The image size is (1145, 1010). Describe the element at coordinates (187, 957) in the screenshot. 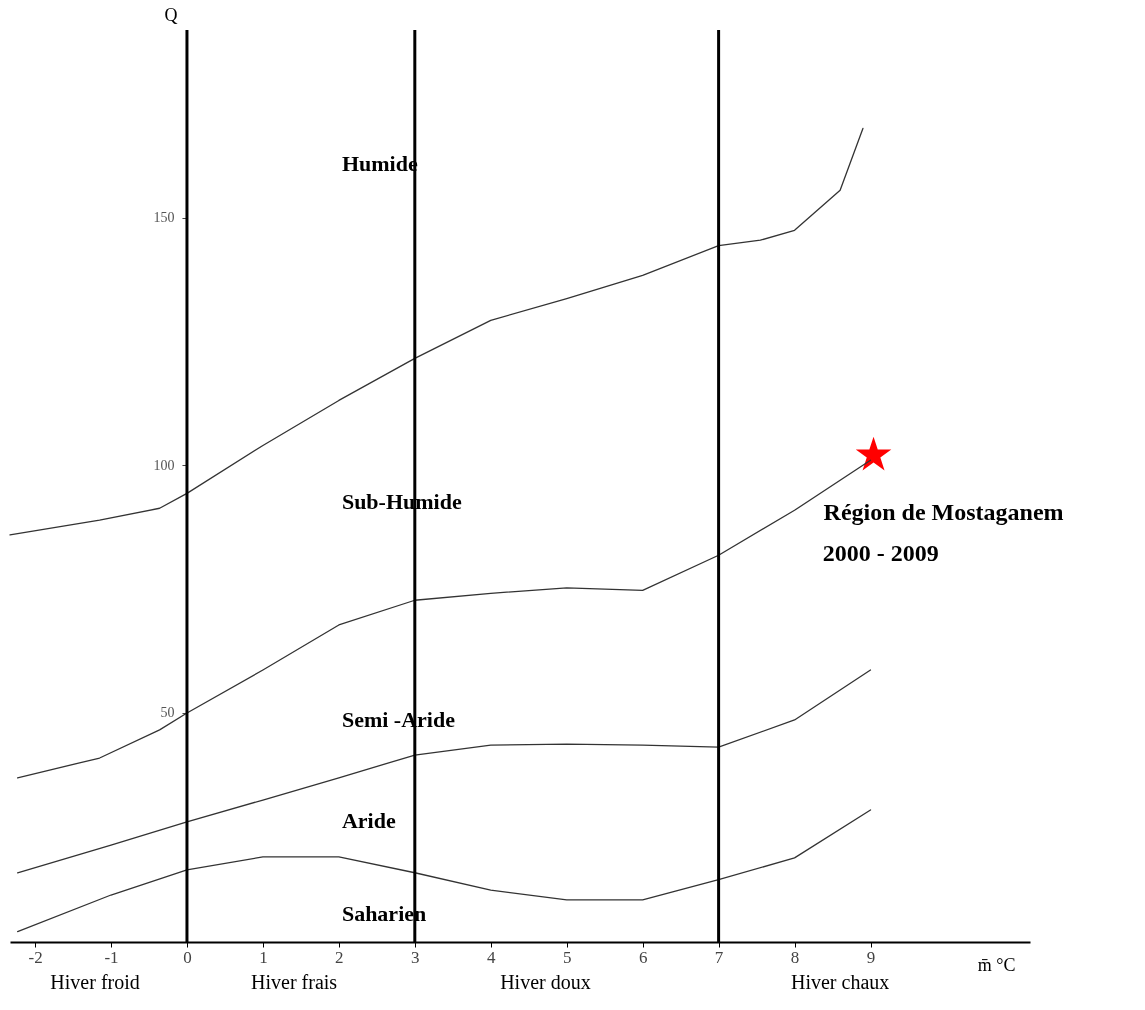

I see `x-tick-label: 0` at that location.